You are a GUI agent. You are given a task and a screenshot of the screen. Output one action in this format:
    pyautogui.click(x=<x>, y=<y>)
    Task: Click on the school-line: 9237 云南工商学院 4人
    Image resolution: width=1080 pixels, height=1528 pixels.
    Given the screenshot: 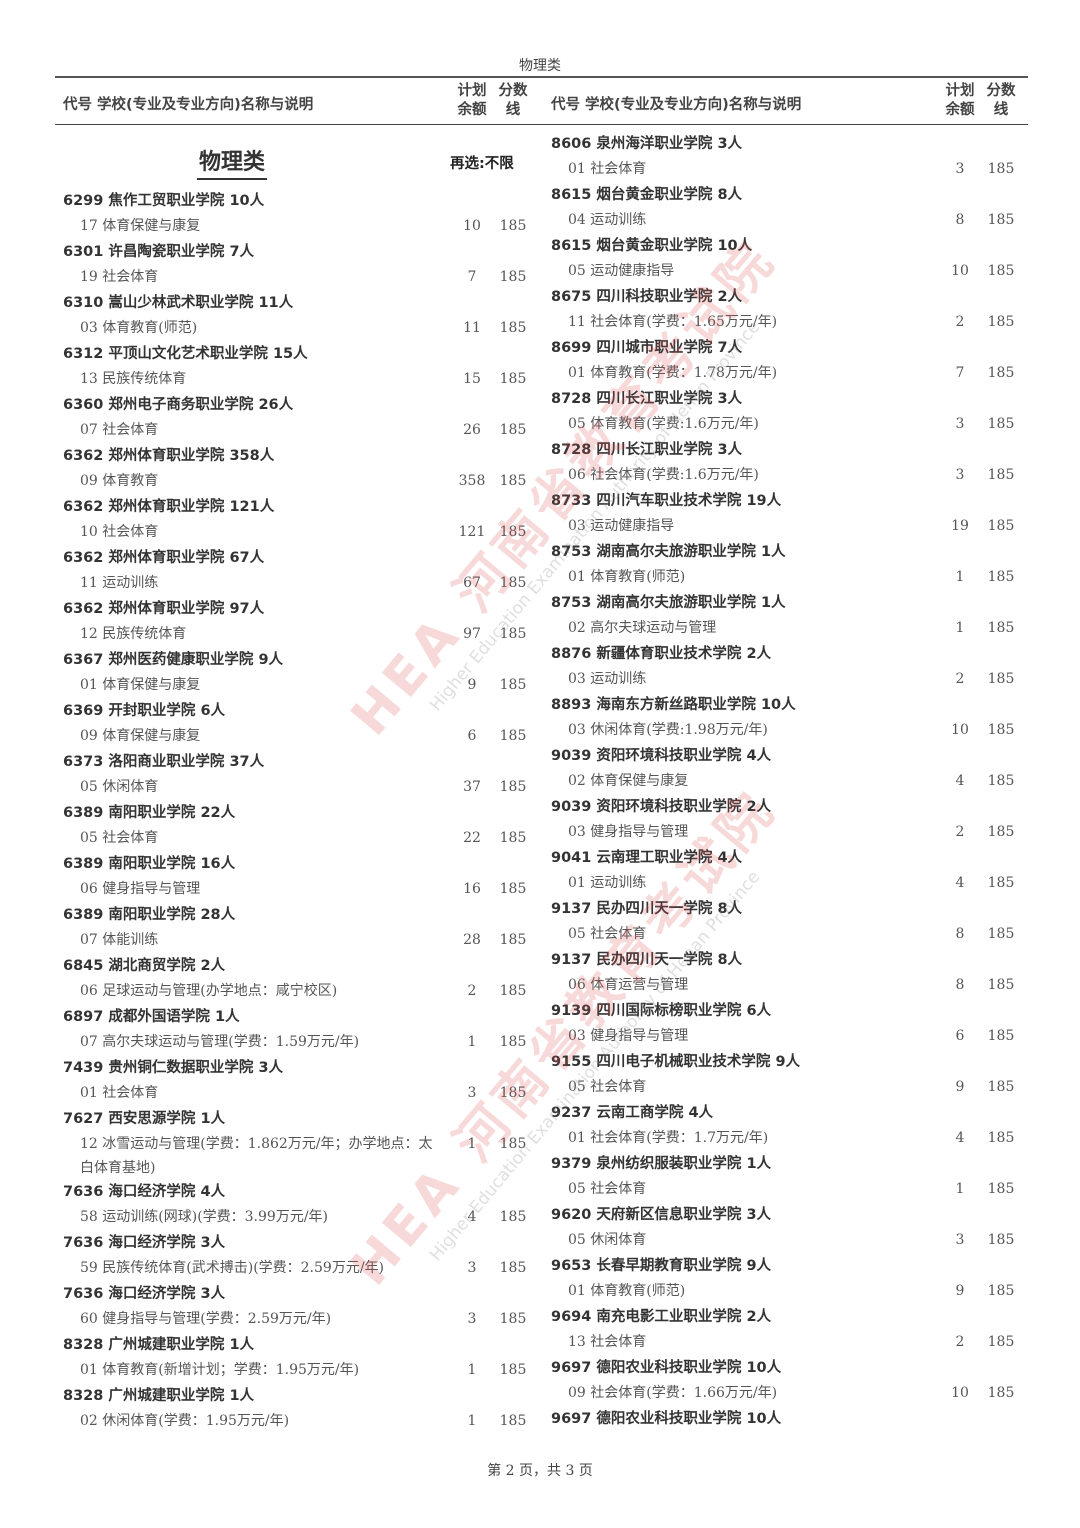 What is the action you would take?
    pyautogui.click(x=632, y=1113)
    